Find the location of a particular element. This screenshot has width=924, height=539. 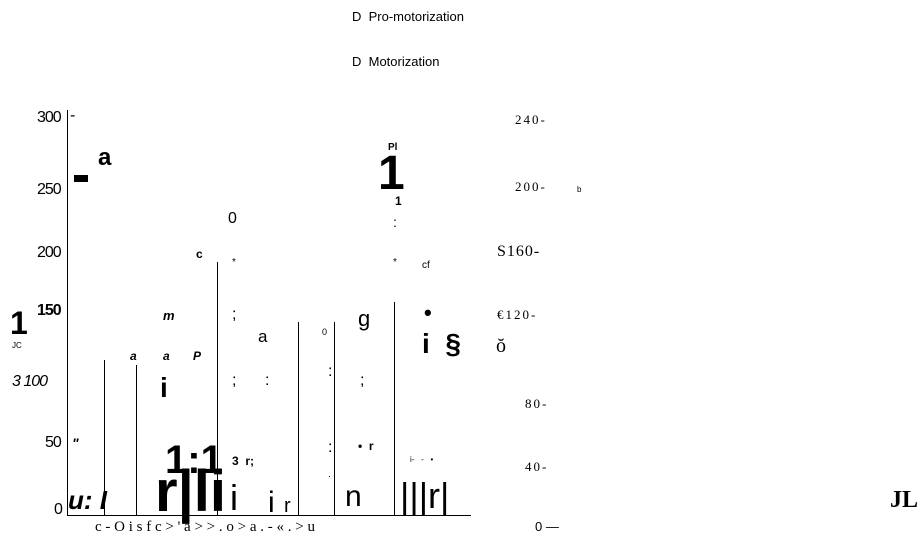

plot-text: i § is located at coordinates (441, 343).